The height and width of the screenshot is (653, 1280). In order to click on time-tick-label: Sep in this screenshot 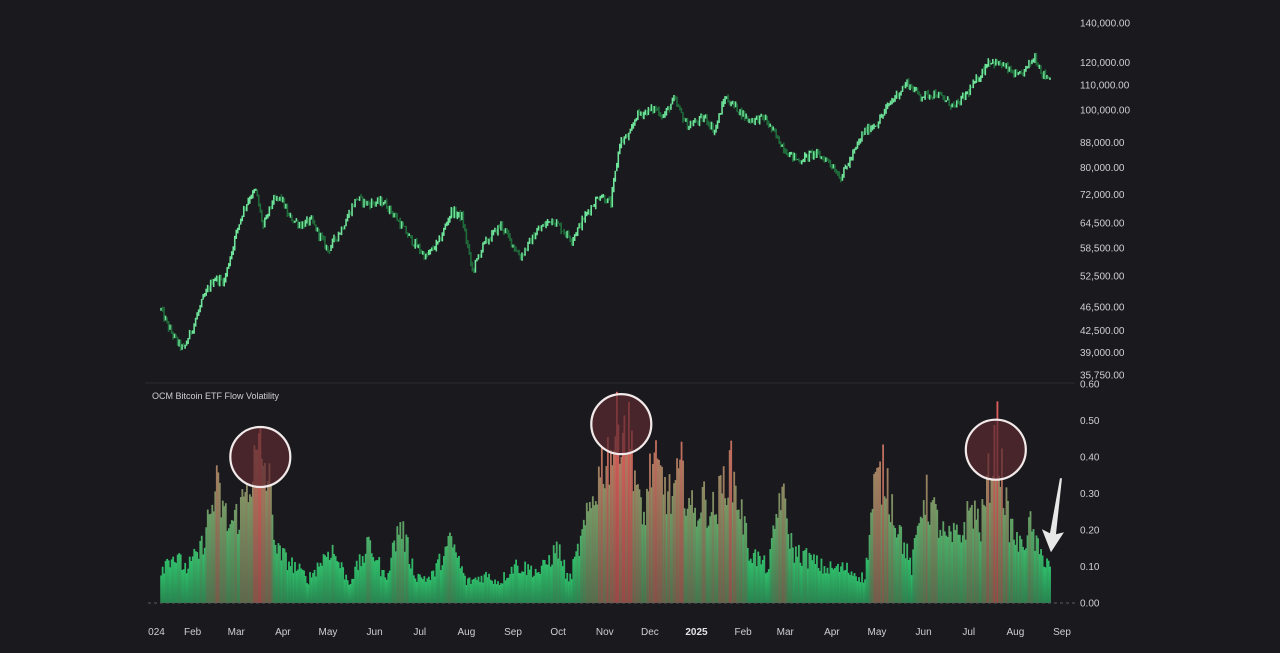, I will do `click(1062, 632)`.